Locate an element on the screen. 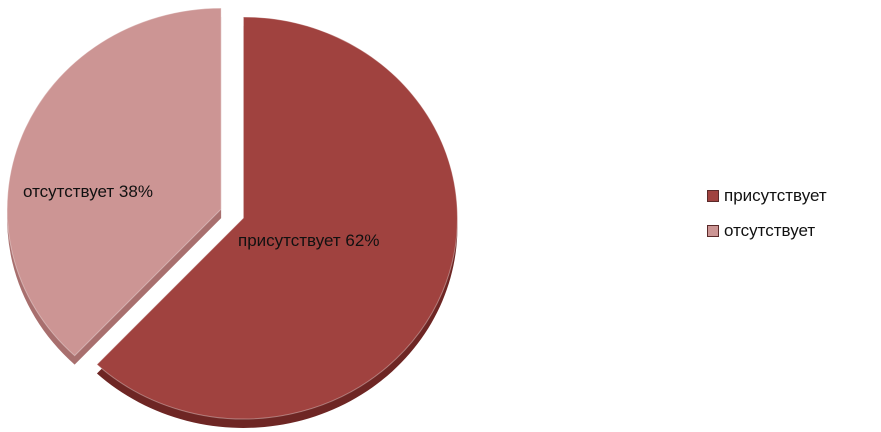  legend-label-present: присутствует is located at coordinates (775, 195).